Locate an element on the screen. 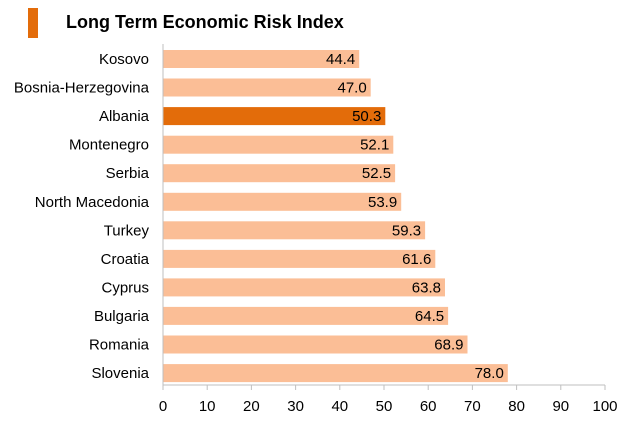 This screenshot has height=426, width=629. value-label-croatia: 61.6 is located at coordinates (416, 259).